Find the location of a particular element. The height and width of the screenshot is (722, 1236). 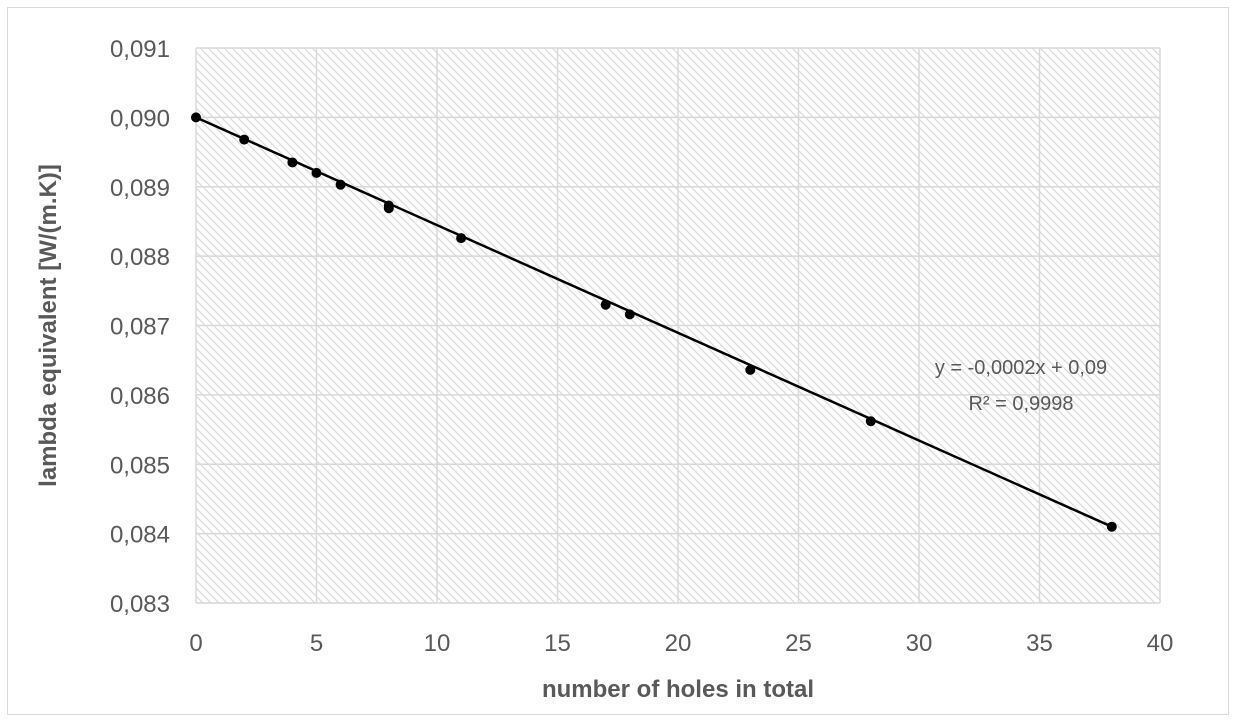

x-tick-label: 5 is located at coordinates (316, 643).